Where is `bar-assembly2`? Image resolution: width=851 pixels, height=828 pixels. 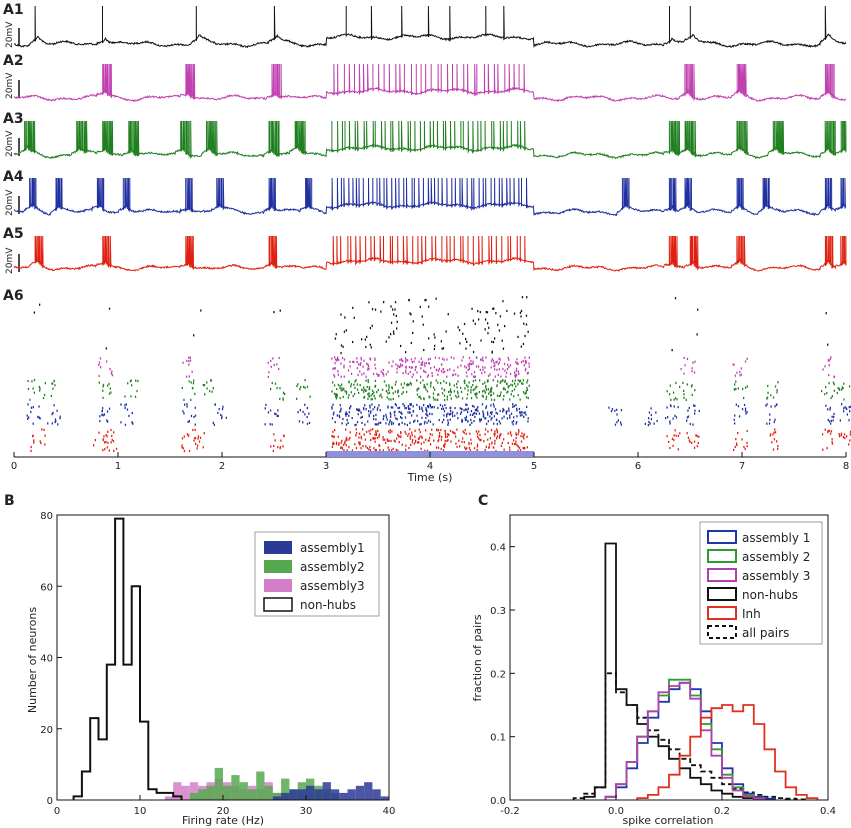
bar-assembly2 is located at coordinates (202, 794).